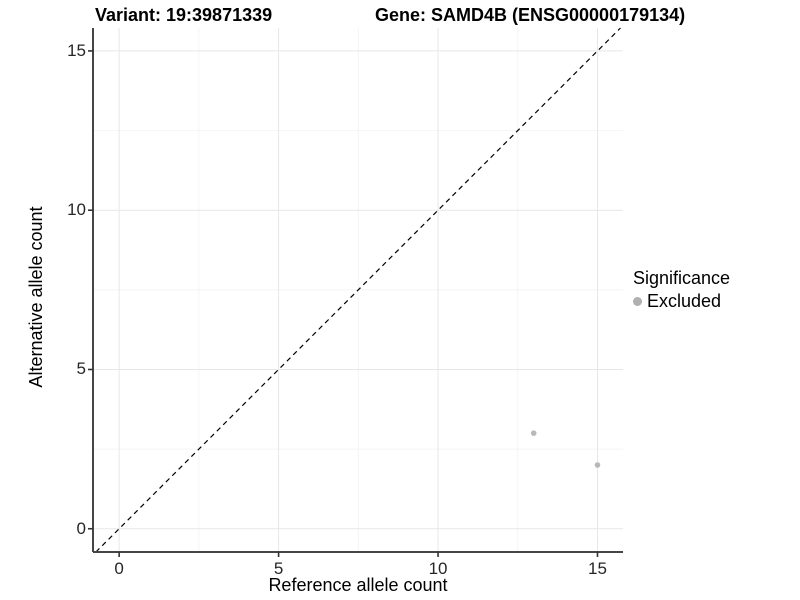  What do you see at coordinates (681, 290) in the screenshot?
I see `legend: Significance Excluded` at bounding box center [681, 290].